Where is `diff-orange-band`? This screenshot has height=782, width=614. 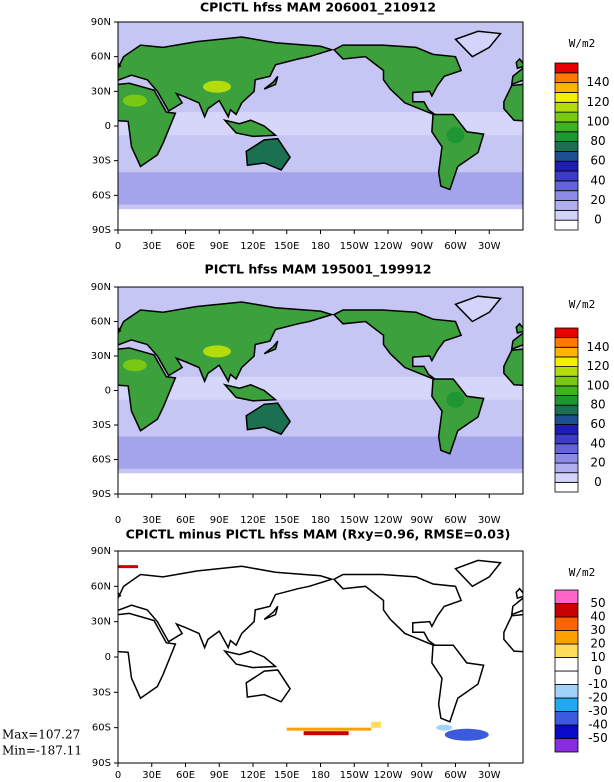
diff-orange-band is located at coordinates (329, 729).